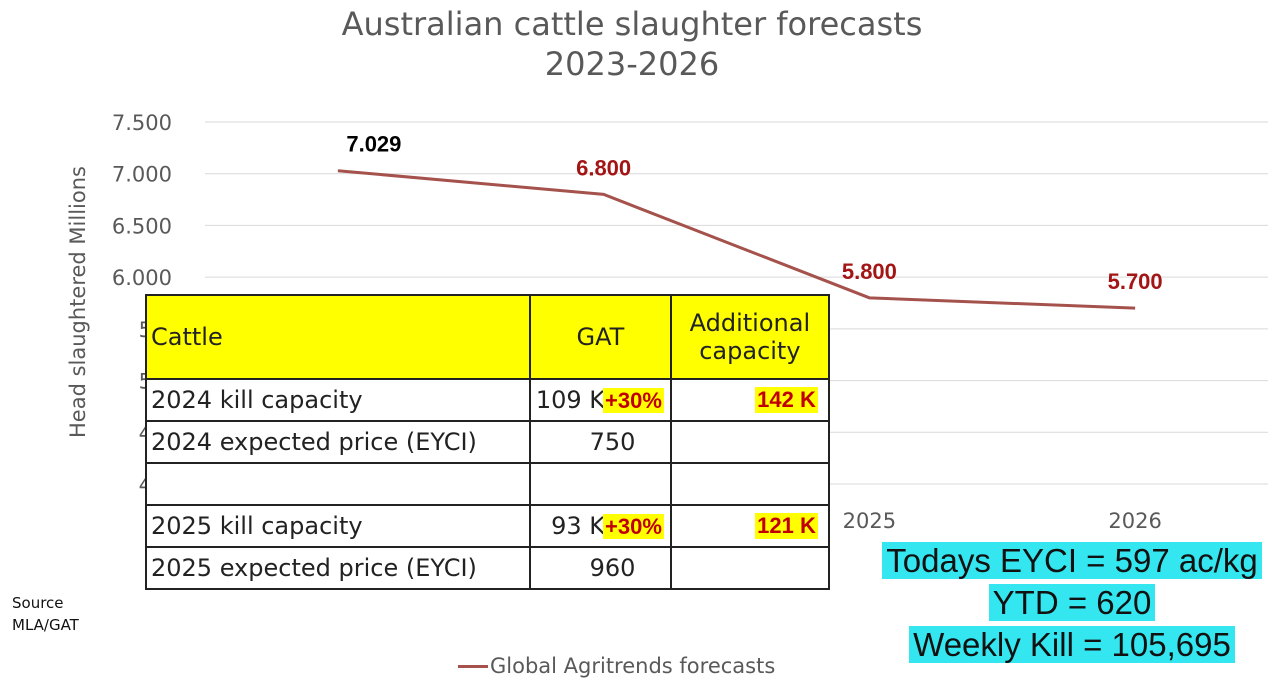  Describe the element at coordinates (1135, 281) in the screenshot. I see `data-label: 5.700` at that location.